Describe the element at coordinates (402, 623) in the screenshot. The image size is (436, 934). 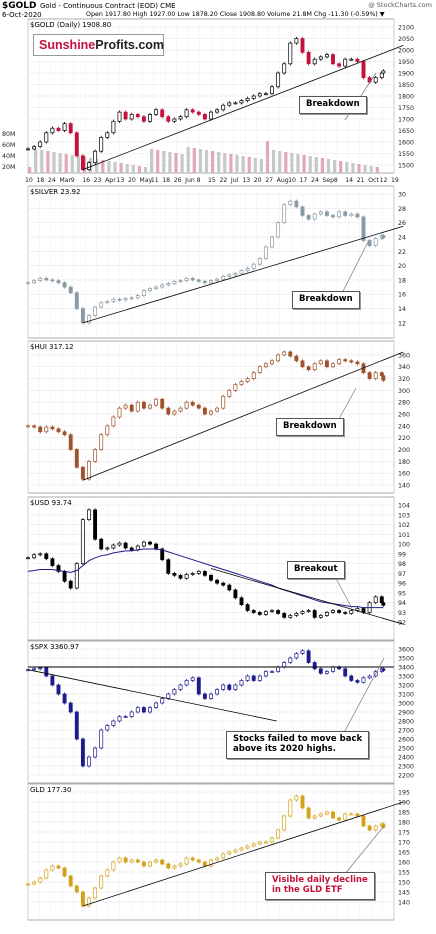
I see `usd-ytick-label: 92` at that location.